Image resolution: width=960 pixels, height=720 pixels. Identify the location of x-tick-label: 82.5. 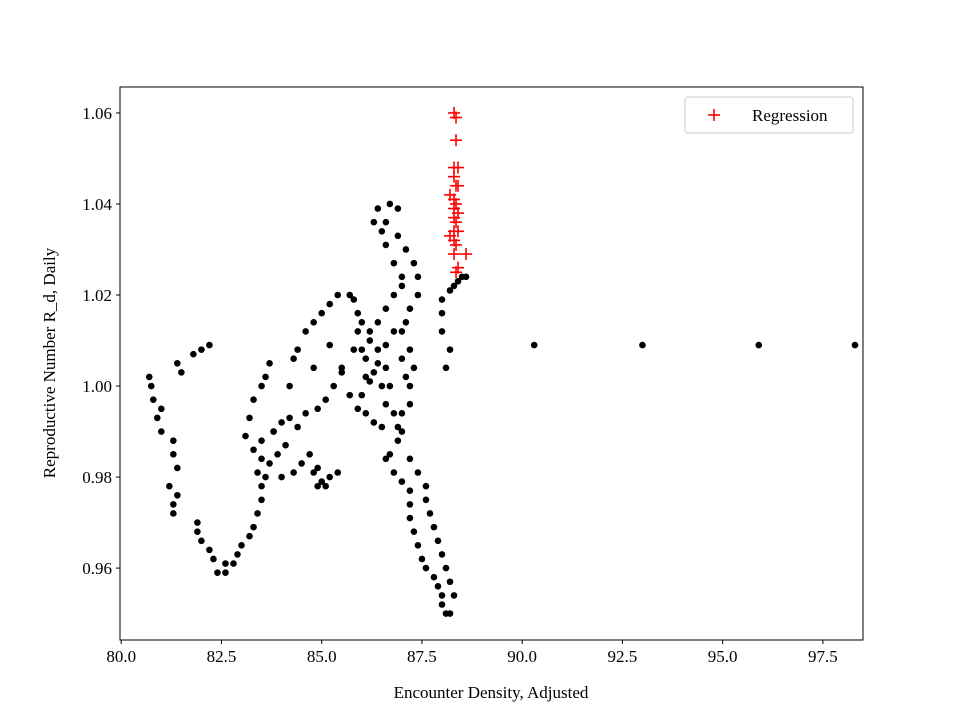
(222, 656).